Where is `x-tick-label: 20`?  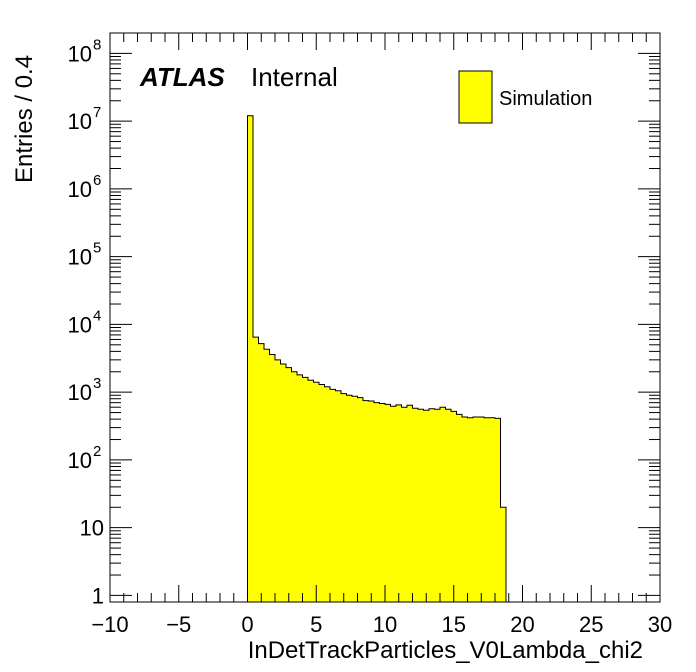 x-tick-label: 20 is located at coordinates (522, 624).